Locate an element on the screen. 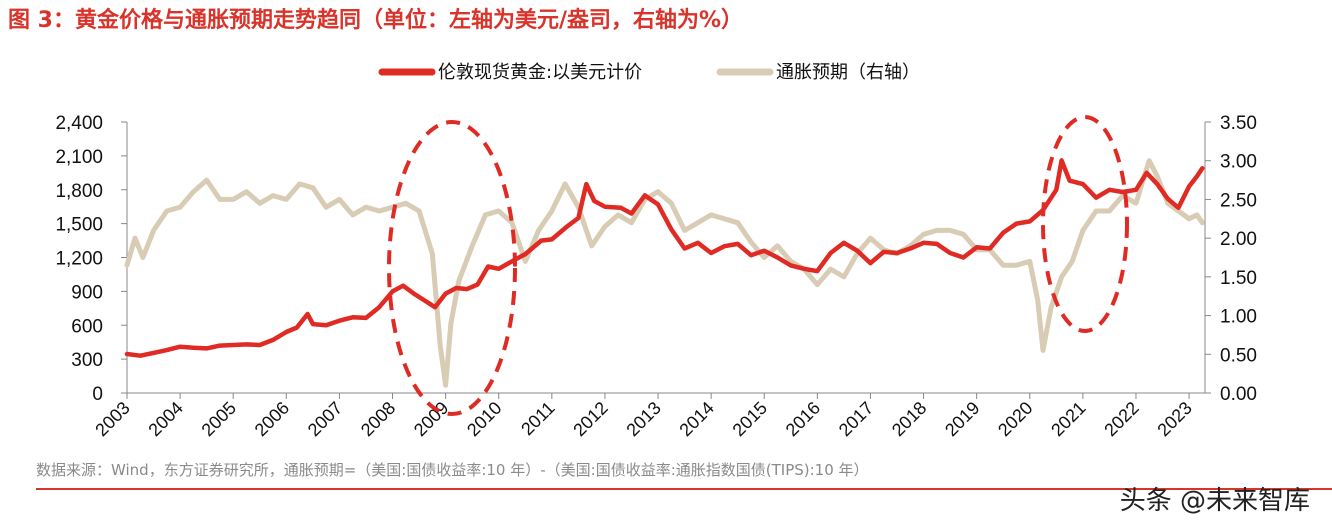 This screenshot has height=532, width=1332. x-tick-label: 2010 is located at coordinates (484, 419).